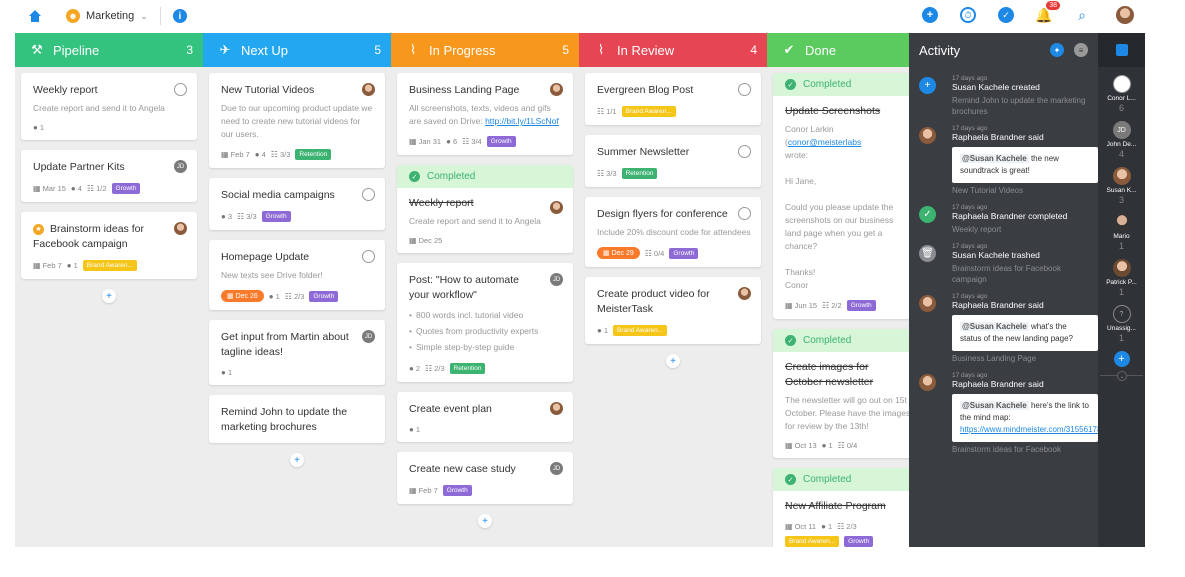 The image size is (1185, 577). What do you see at coordinates (1121, 232) in the screenshot?
I see `person-filter: Mario 1` at bounding box center [1121, 232].